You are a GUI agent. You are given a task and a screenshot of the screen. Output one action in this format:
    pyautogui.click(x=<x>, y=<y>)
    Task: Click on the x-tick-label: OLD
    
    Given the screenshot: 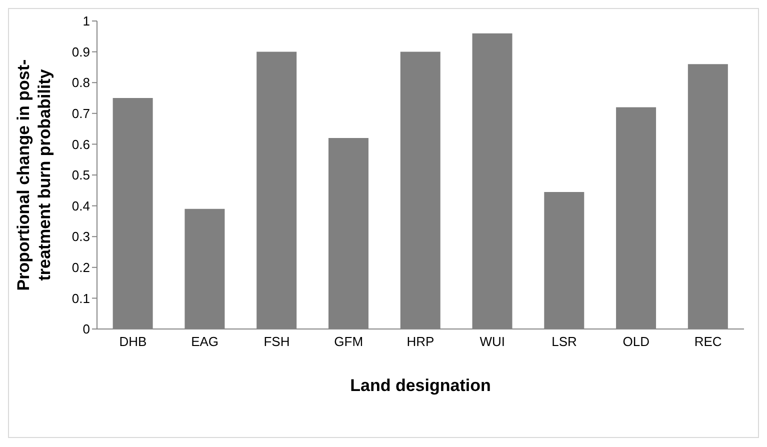 What is the action you would take?
    pyautogui.click(x=636, y=342)
    